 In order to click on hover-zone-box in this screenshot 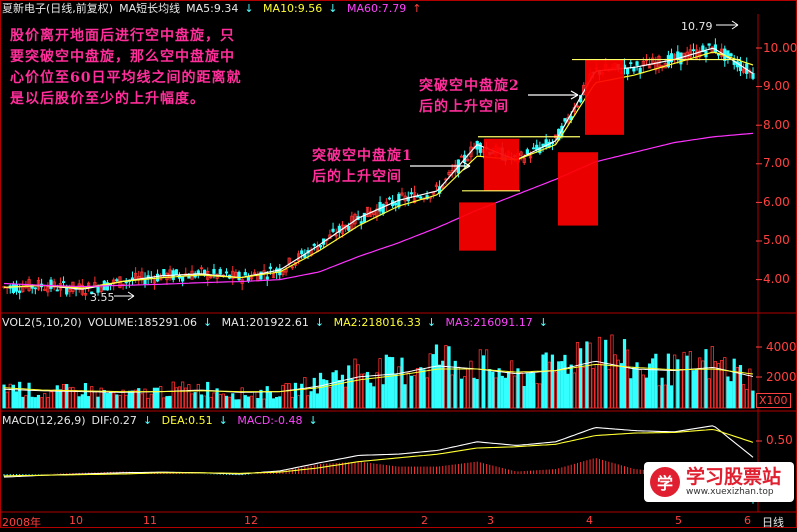, I will do `click(477, 226)`.